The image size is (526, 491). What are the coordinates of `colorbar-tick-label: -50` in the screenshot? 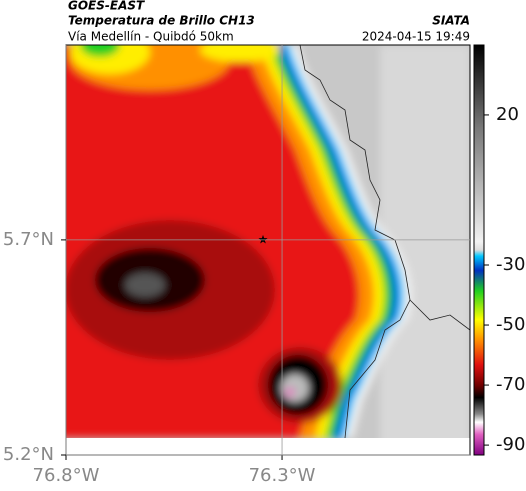 It's located at (510, 324).